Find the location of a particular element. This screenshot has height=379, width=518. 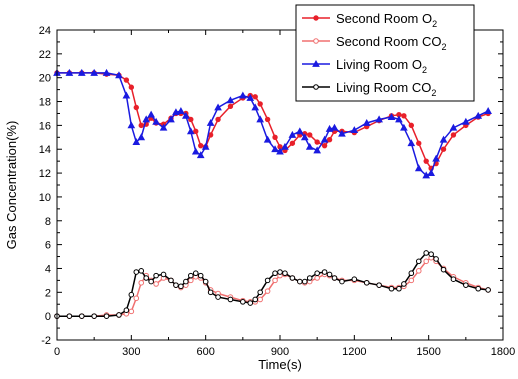

x-tick-label: 1500 is located at coordinates (428, 352).